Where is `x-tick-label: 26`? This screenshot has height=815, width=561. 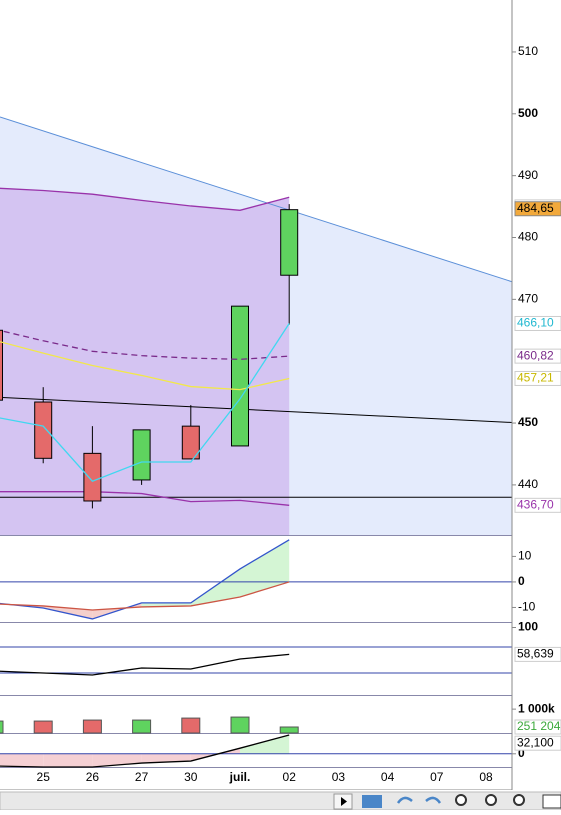 x-tick-label: 26 is located at coordinates (93, 777).